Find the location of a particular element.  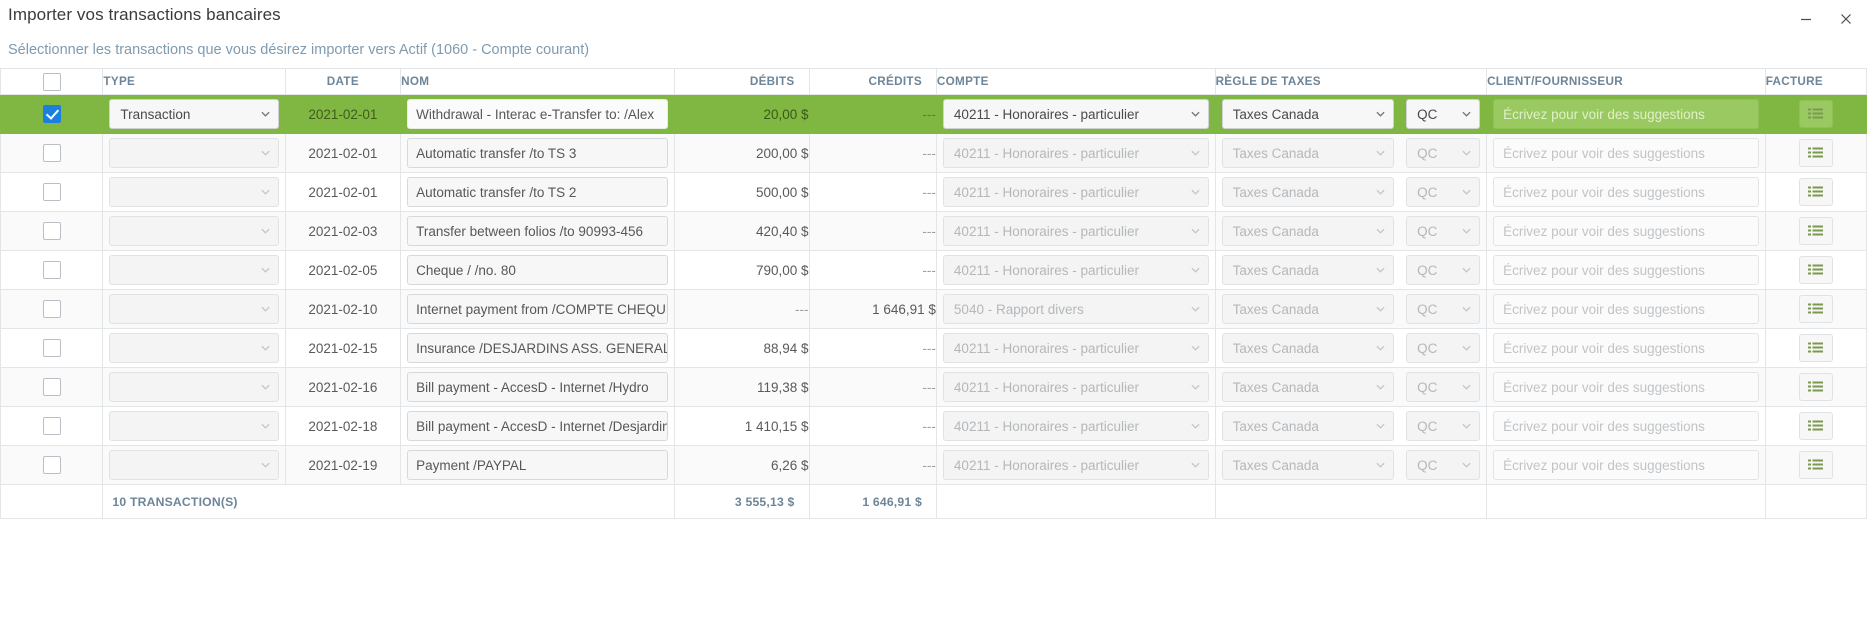

nom-input: Insurance /DESJARDINS ASS. GENERALE is located at coordinates (537, 348).